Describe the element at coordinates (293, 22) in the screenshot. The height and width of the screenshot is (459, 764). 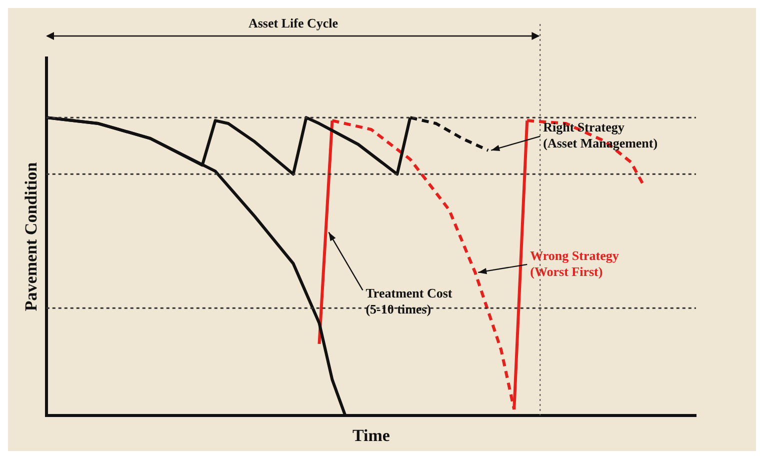
I see `text: Asset Life Cycle` at that location.